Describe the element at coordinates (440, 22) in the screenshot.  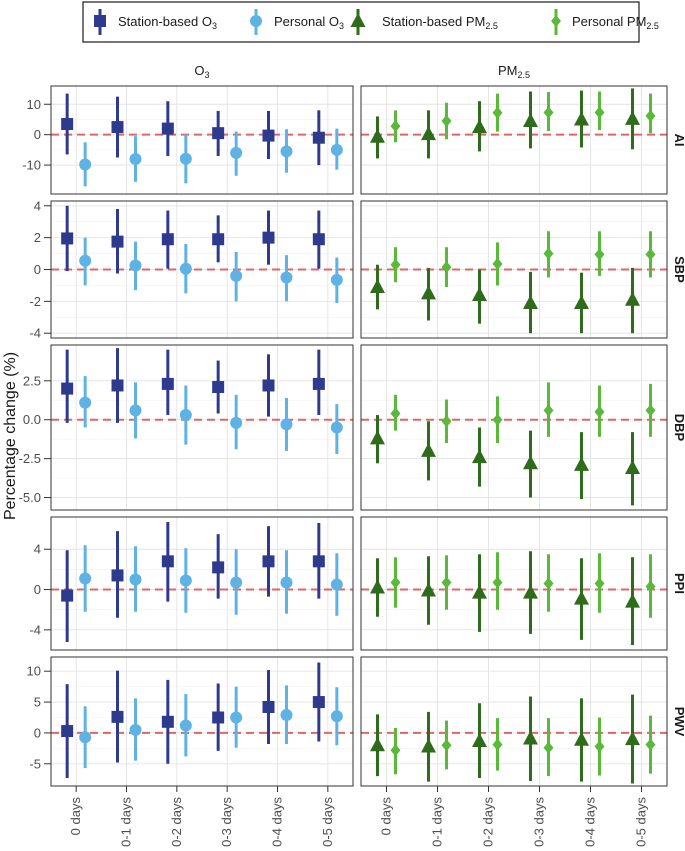
I see `legend-label: Station-based PM2.5` at that location.